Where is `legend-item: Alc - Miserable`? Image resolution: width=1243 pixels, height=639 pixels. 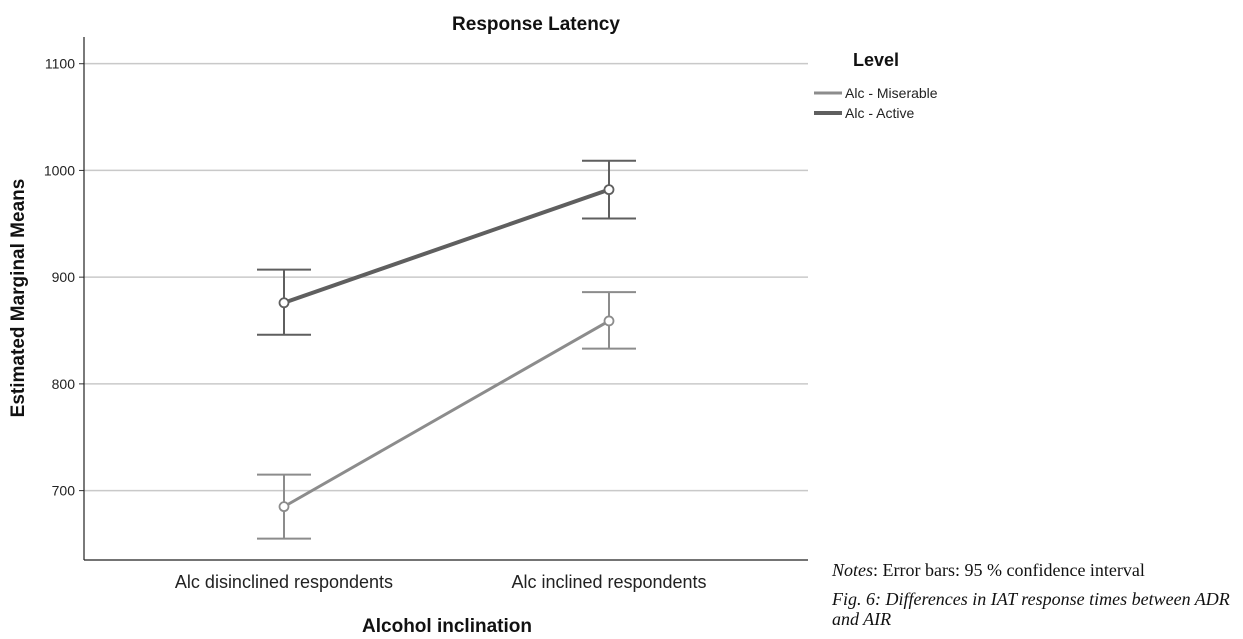
legend-item: Alc - Miserable is located at coordinates (876, 93).